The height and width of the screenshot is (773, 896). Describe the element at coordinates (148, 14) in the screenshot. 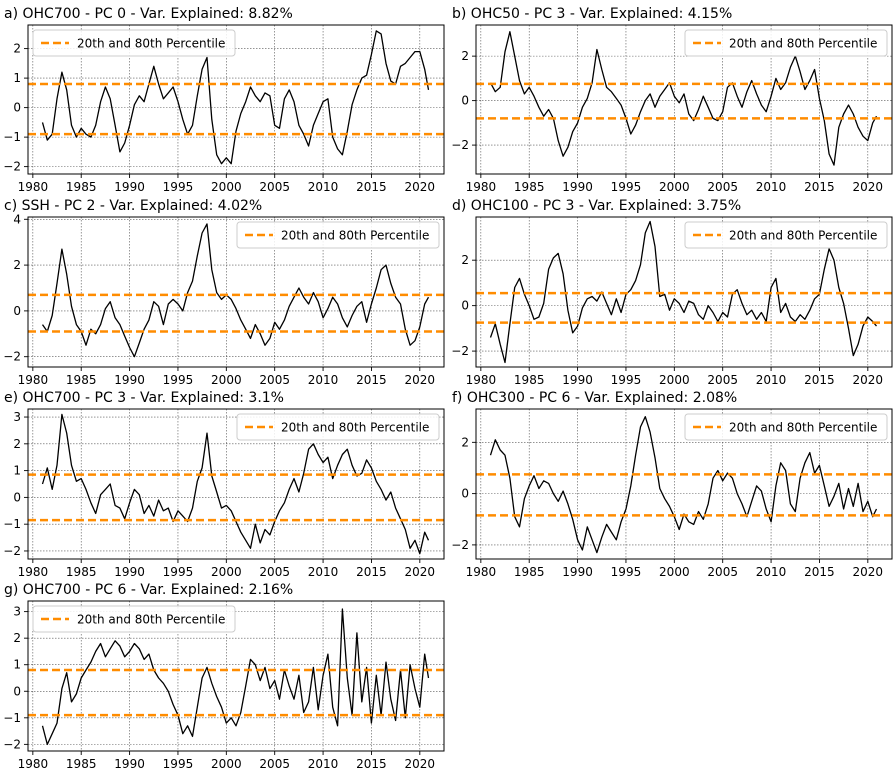

I see `chart-title: a) OHC700 - PC 0 - Var. Explained: 8.82%` at that location.